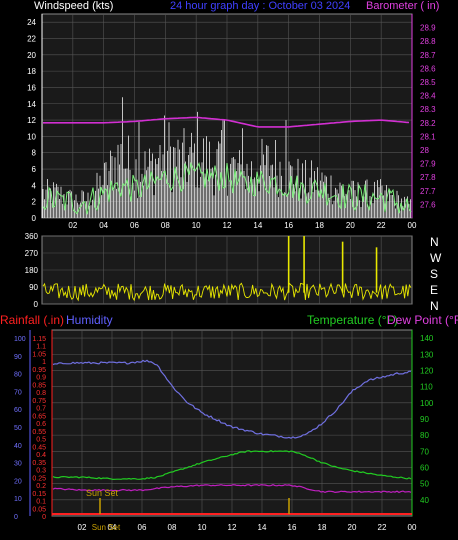 This screenshot has height=540, width=458. I want to click on temperature-tick-label: 140, so click(427, 338).